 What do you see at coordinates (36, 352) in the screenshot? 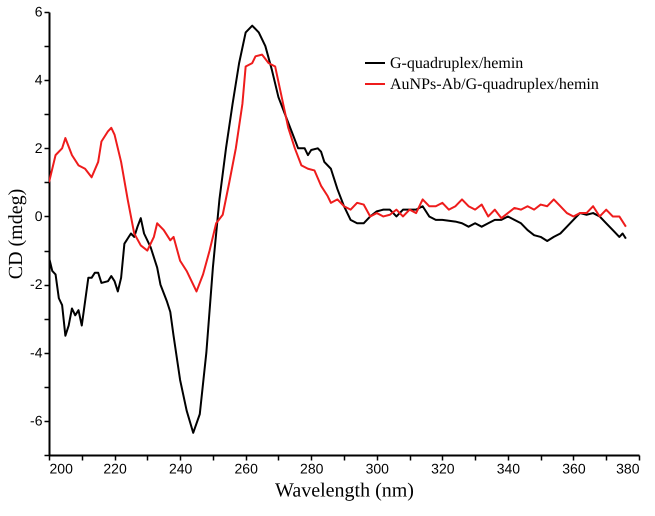
I see `y-tick-label: -4` at bounding box center [36, 352].